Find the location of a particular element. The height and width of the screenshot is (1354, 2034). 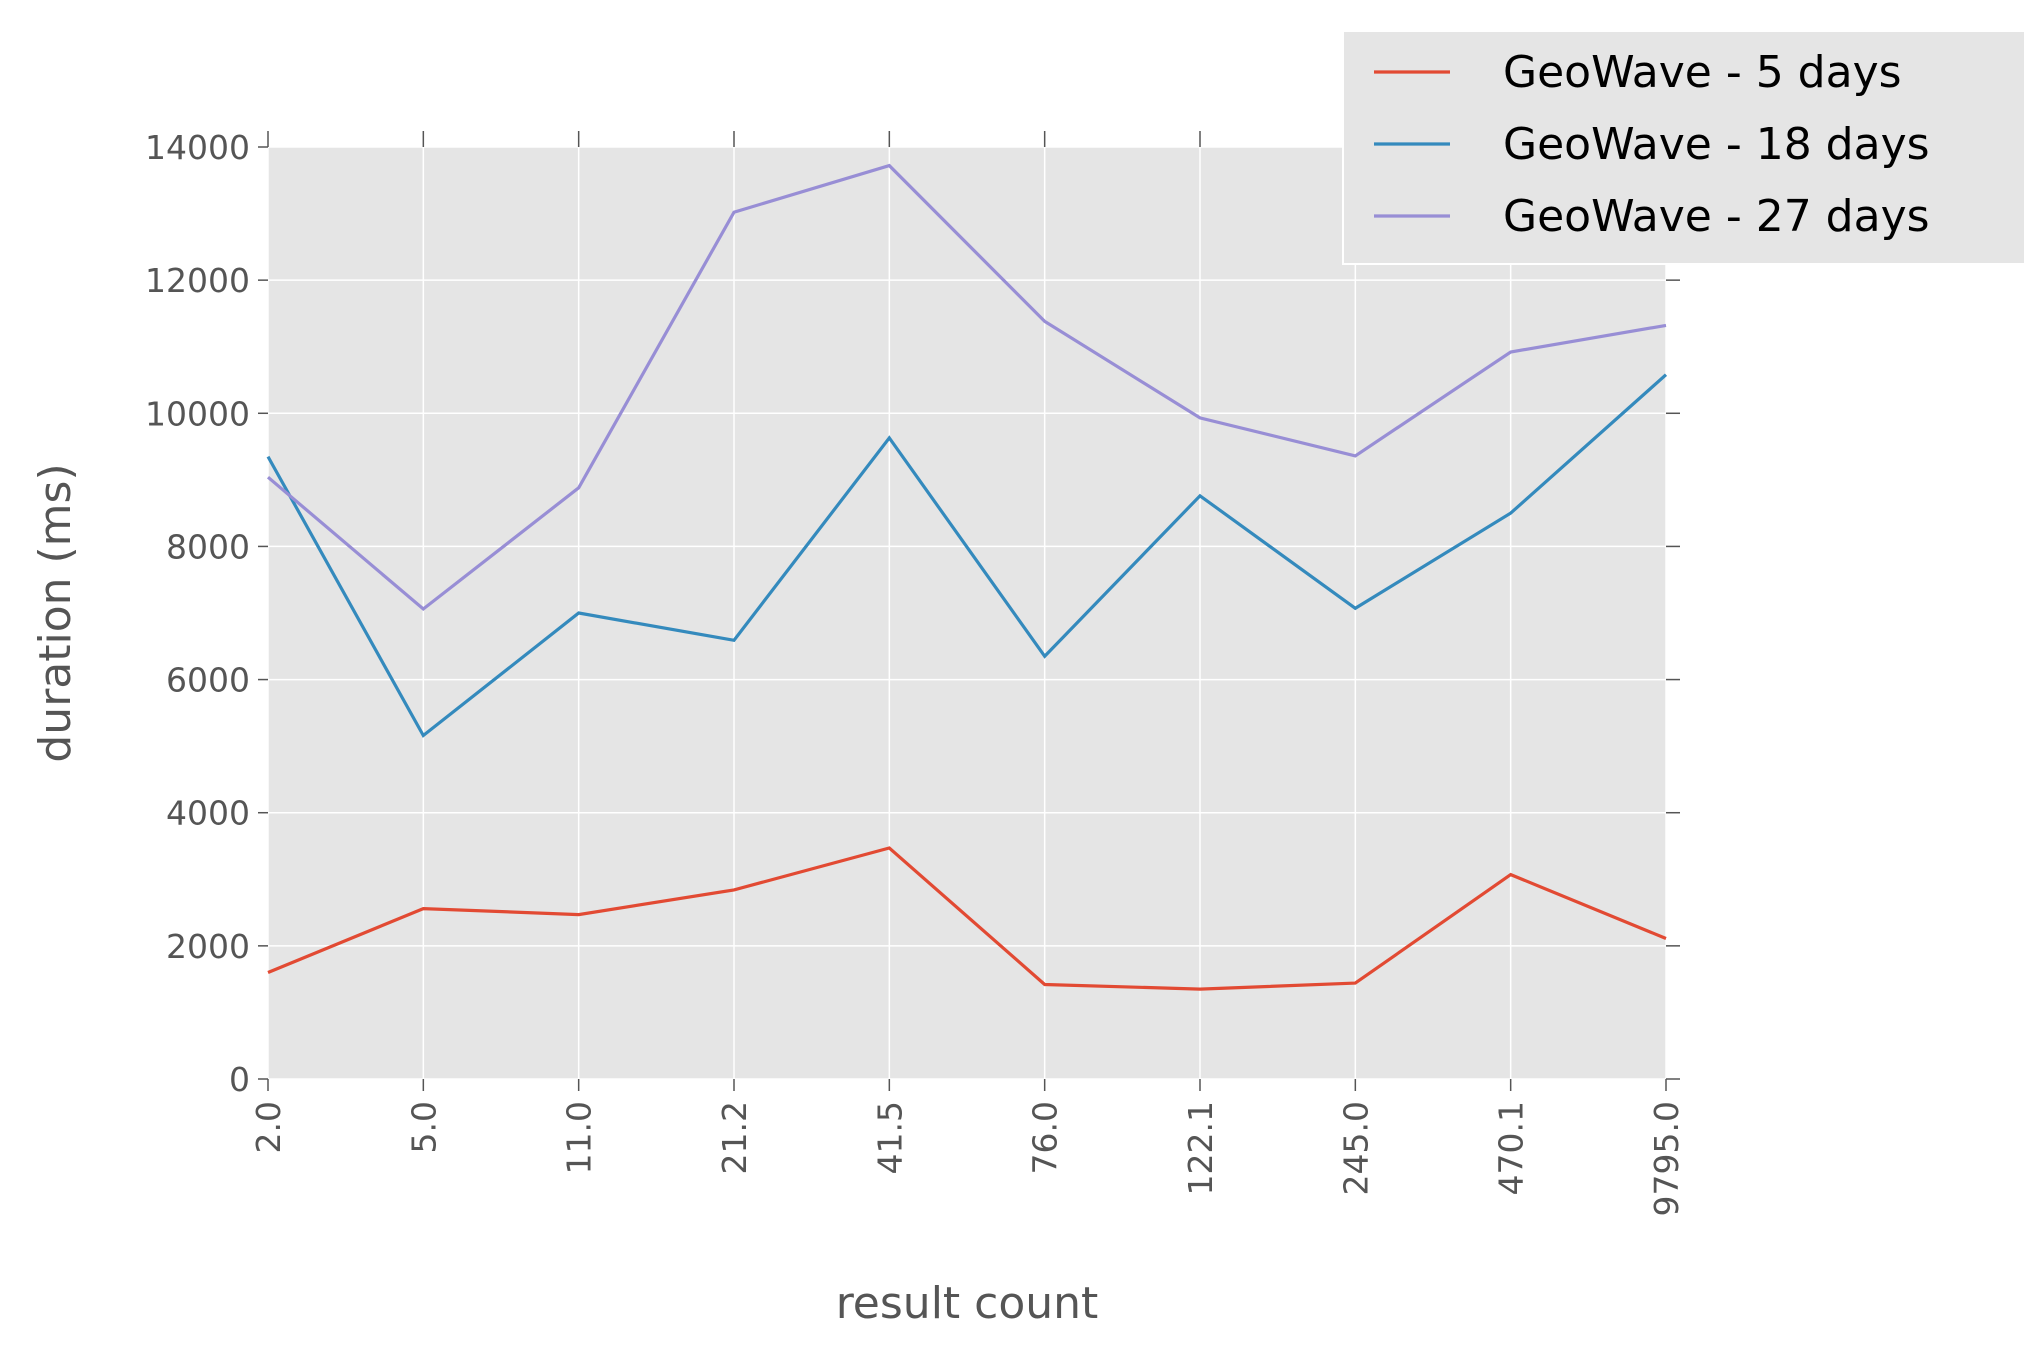

legend-box is located at coordinates (1684, 147).